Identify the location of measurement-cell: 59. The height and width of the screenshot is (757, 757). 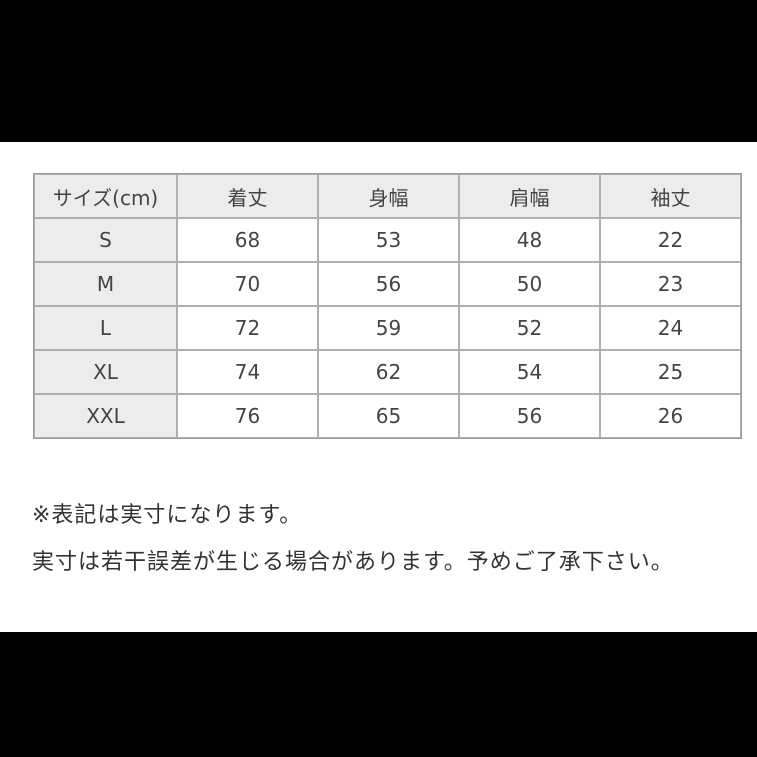
(388, 328).